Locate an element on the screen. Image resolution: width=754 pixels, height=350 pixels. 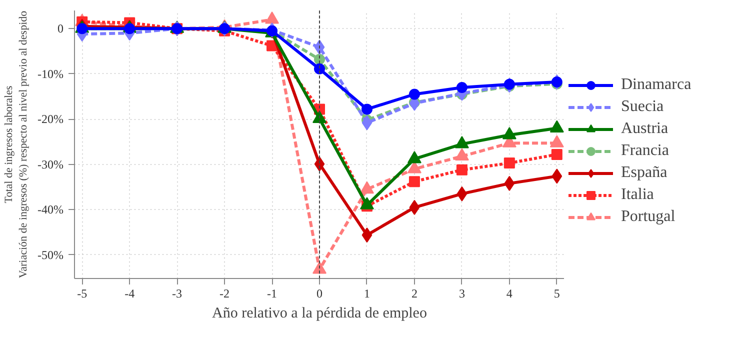
legend-label: Suecia is located at coordinates (642, 107).